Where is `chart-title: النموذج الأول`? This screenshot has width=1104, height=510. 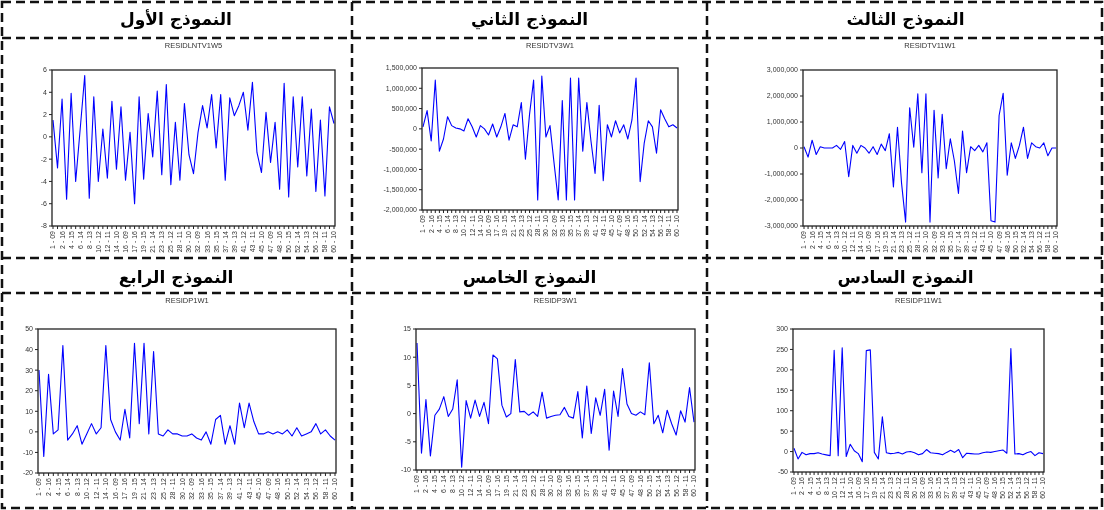 chart-title: النموذج الأول is located at coordinates (176, 19).